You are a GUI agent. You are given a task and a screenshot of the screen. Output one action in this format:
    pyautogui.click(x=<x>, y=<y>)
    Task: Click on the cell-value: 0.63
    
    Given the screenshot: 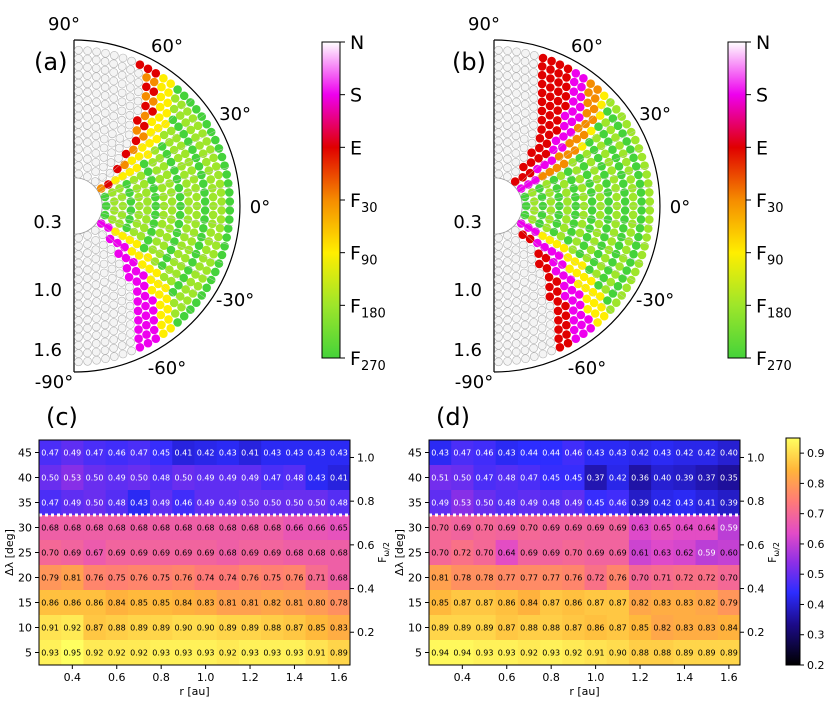 What is the action you would take?
    pyautogui.click(x=640, y=528)
    